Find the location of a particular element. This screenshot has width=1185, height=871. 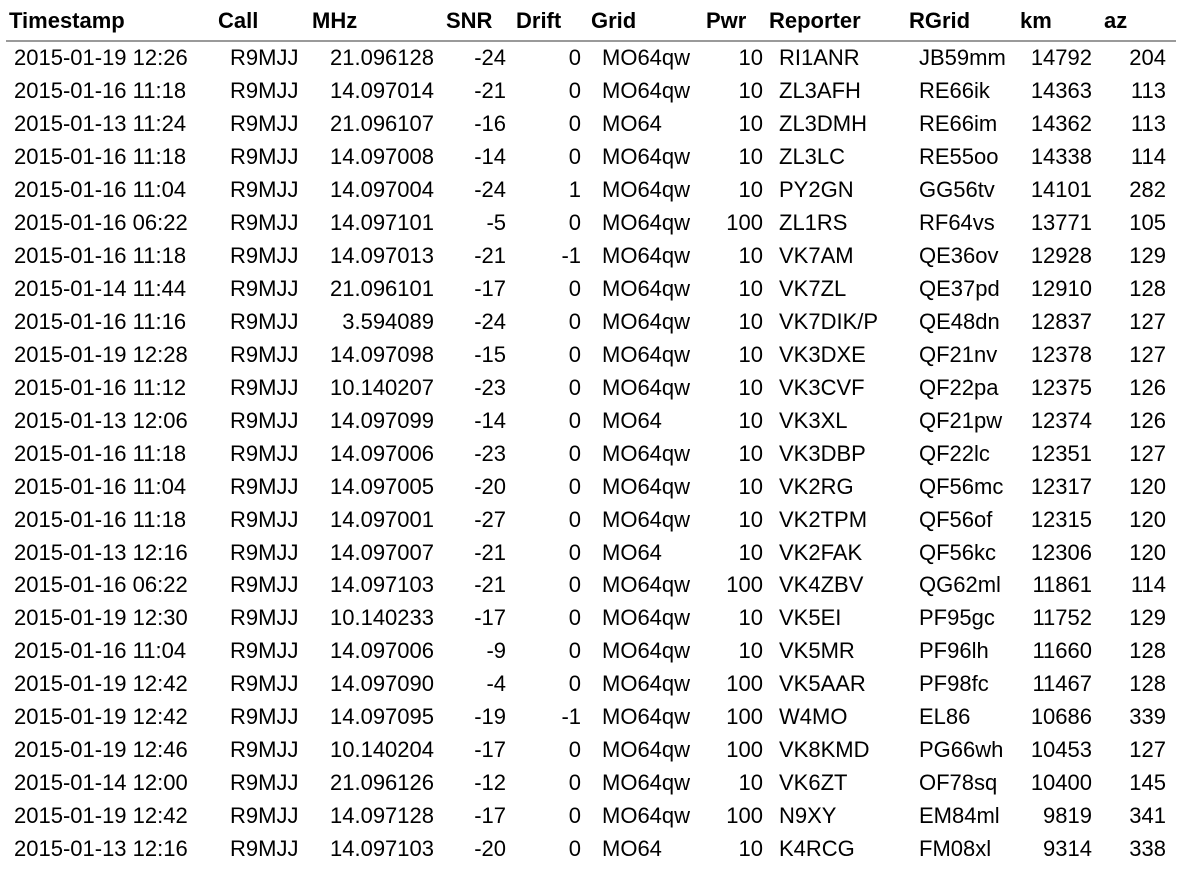

cell-reporter: VK5MR is located at coordinates (817, 651).